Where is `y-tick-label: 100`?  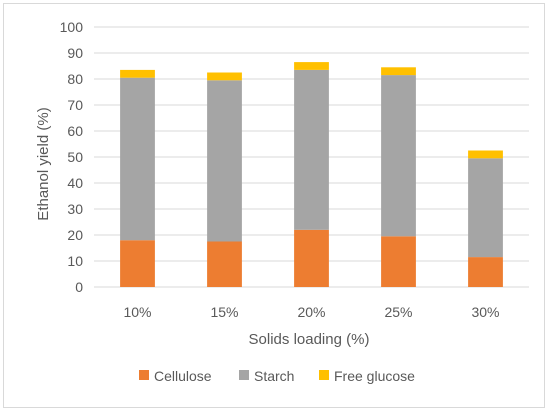 y-tick-label: 100 is located at coordinates (72, 27).